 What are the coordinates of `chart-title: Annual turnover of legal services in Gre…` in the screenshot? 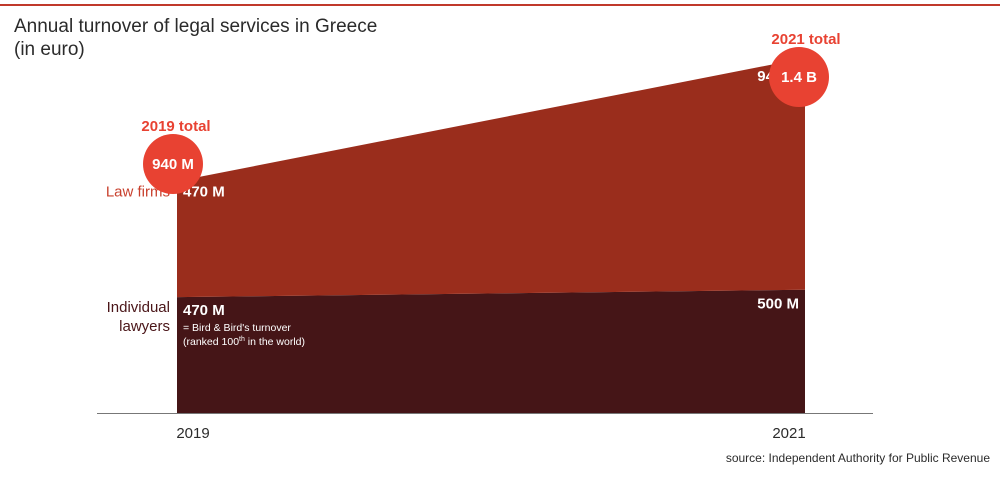 It's located at (274, 38).